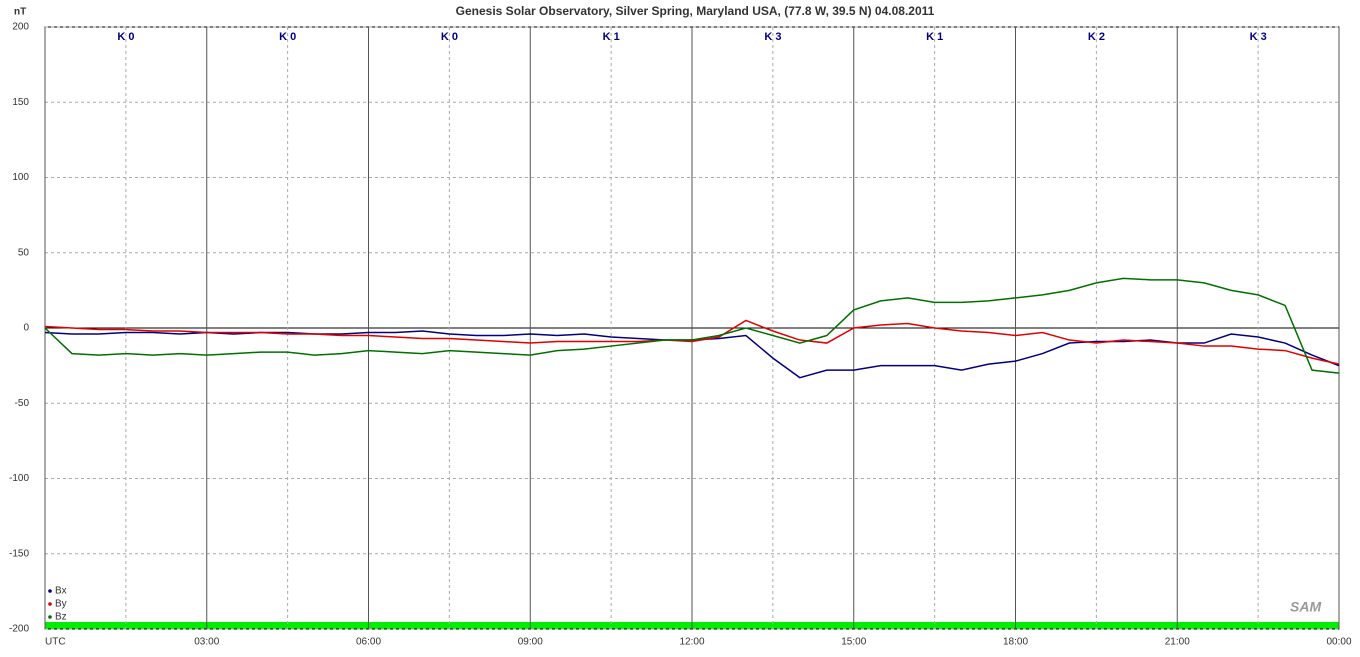 This screenshot has width=1360, height=657. What do you see at coordinates (20, 102) in the screenshot?
I see `y-tick-label: 150` at bounding box center [20, 102].